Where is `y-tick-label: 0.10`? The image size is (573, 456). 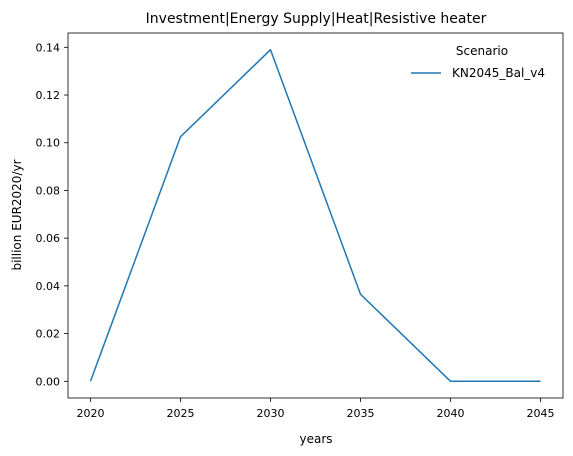 y-tick-label: 0.10 is located at coordinates (48, 143).